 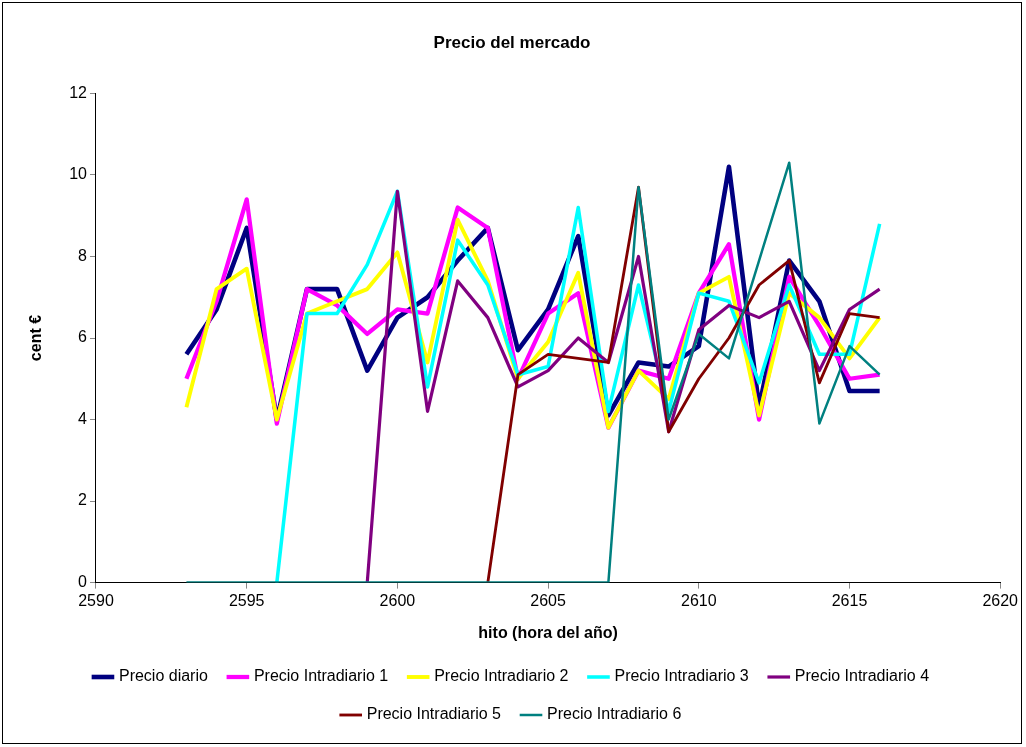 I want to click on y-tick-label: 6, so click(x=83, y=337).